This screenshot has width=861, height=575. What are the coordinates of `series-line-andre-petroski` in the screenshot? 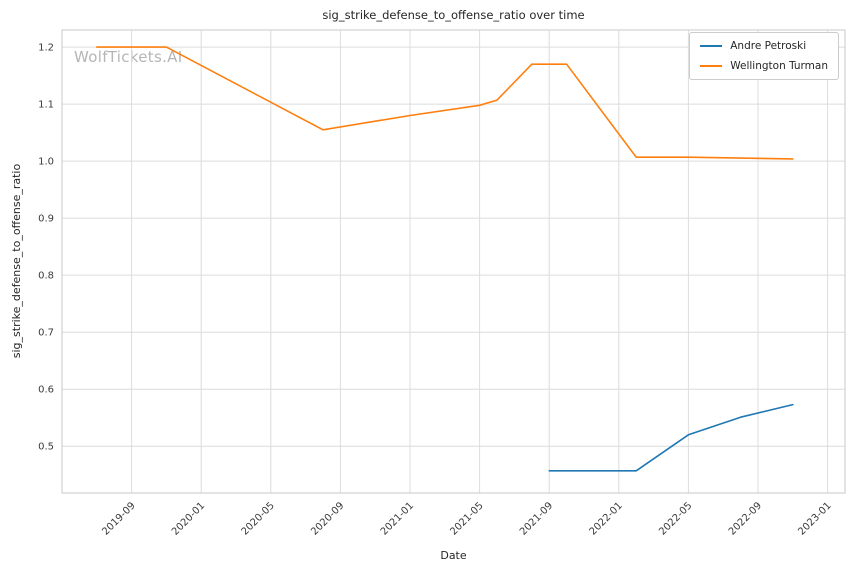 It's located at (671, 437).